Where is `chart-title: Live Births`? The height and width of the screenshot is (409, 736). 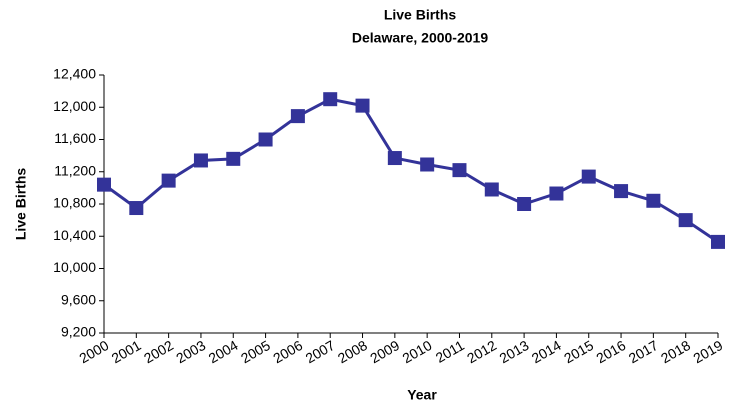
chart-title: Live Births is located at coordinates (420, 15).